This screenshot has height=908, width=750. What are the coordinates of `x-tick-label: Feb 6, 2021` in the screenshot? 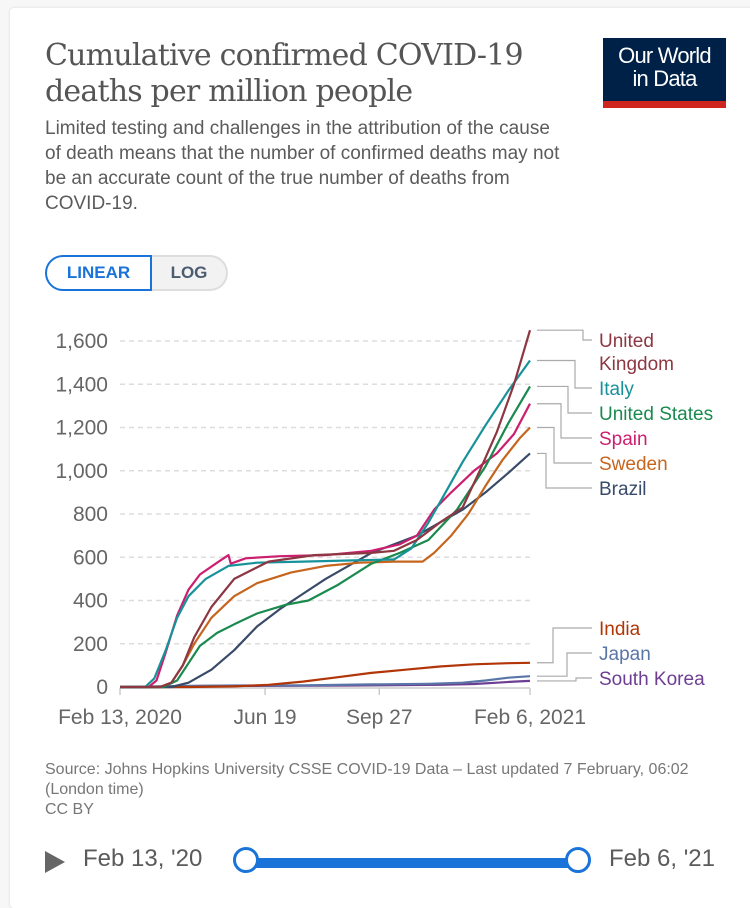 It's located at (530, 717).